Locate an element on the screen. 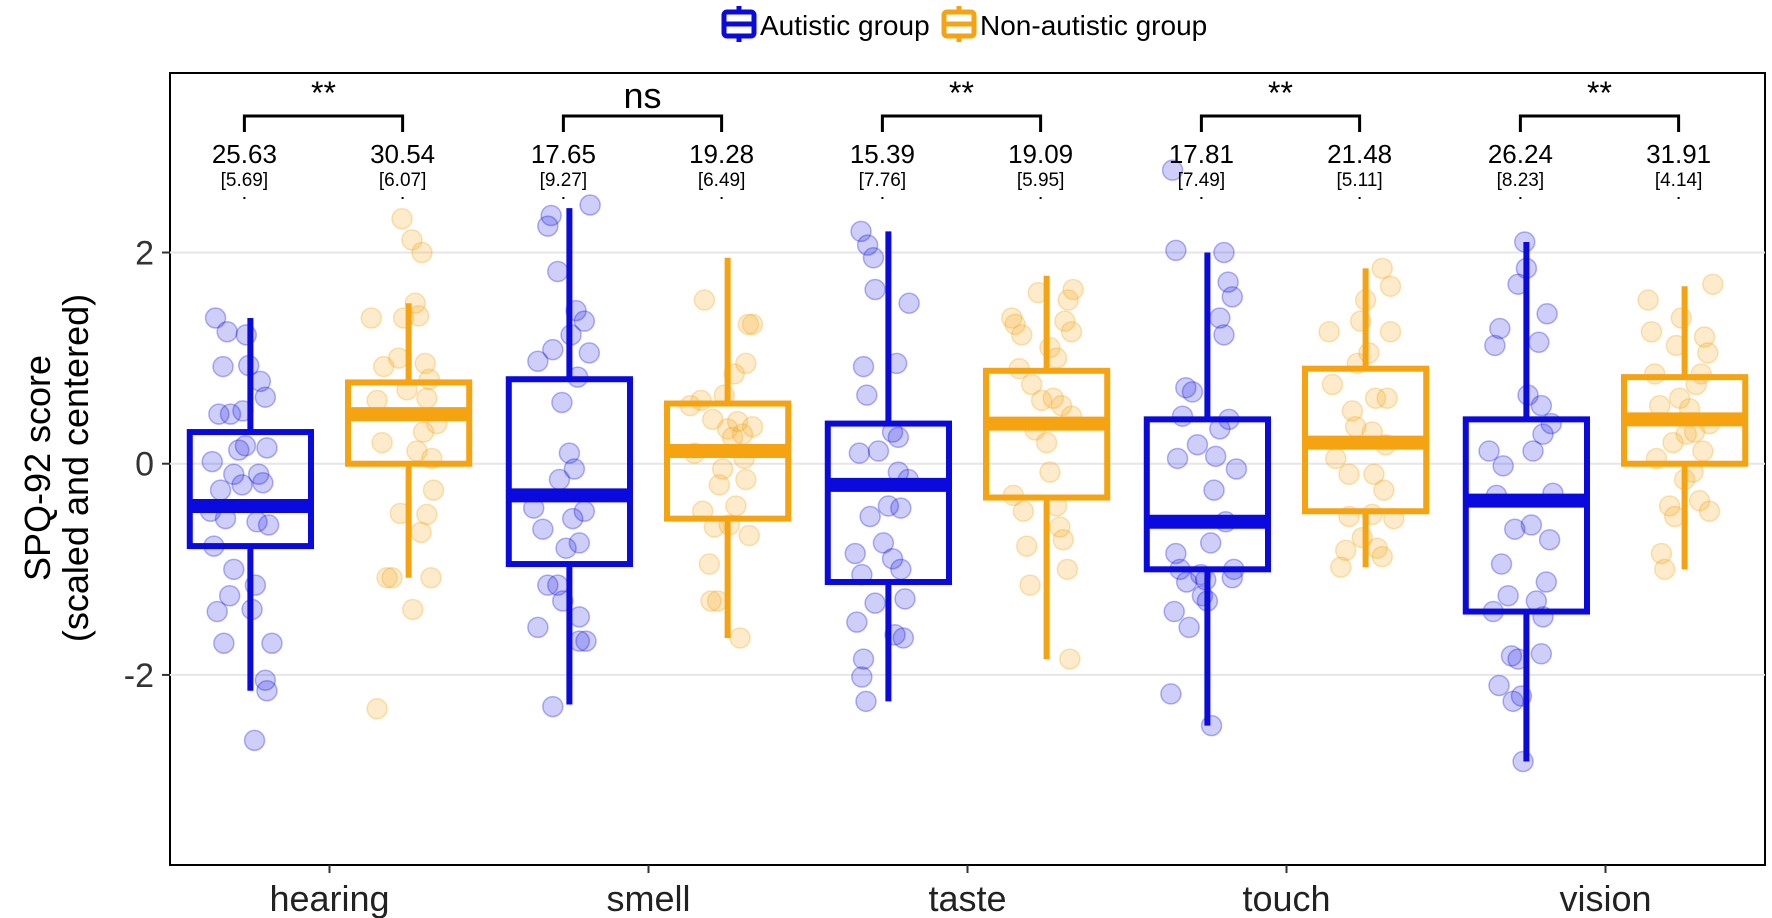  autistic-sd-label: [7.76] is located at coordinates (883, 180).